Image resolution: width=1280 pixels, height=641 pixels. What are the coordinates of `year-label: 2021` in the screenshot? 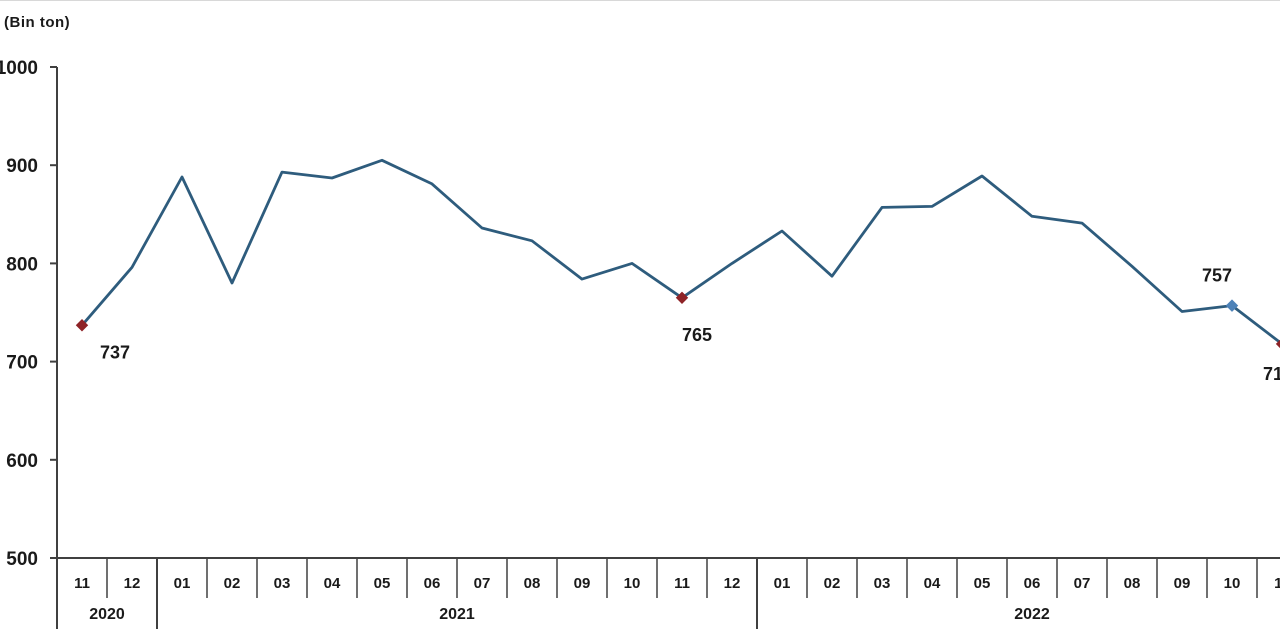 It's located at (457, 614).